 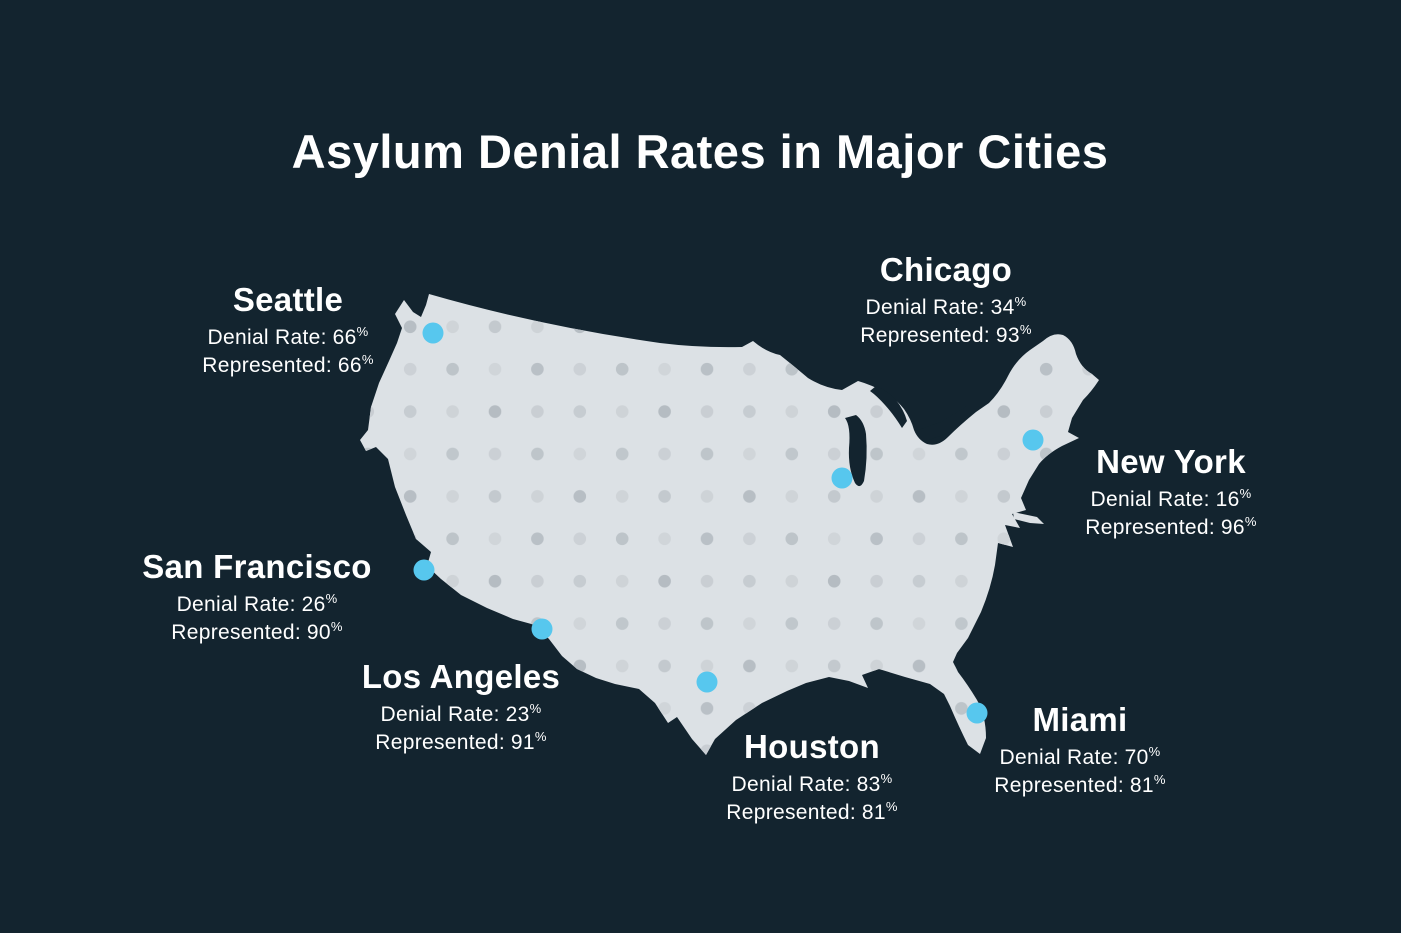 What do you see at coordinates (1080, 719) in the screenshot?
I see `city-name: Miami` at bounding box center [1080, 719].